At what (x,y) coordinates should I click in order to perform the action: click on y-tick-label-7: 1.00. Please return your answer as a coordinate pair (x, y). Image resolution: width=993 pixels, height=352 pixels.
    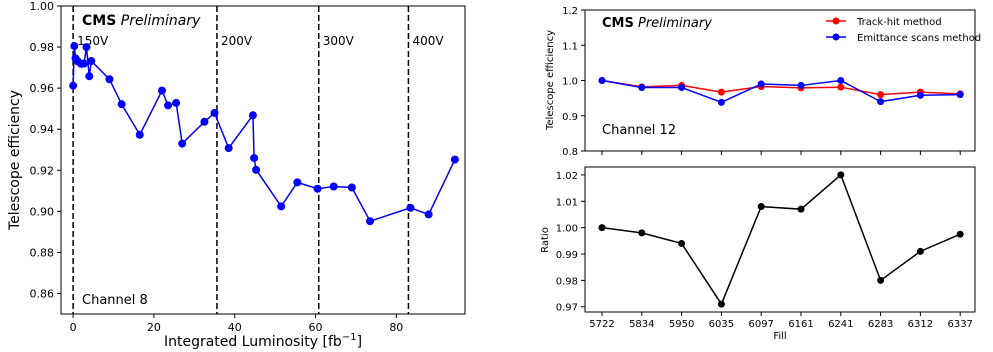
    Looking at the image, I should click on (42, 6).